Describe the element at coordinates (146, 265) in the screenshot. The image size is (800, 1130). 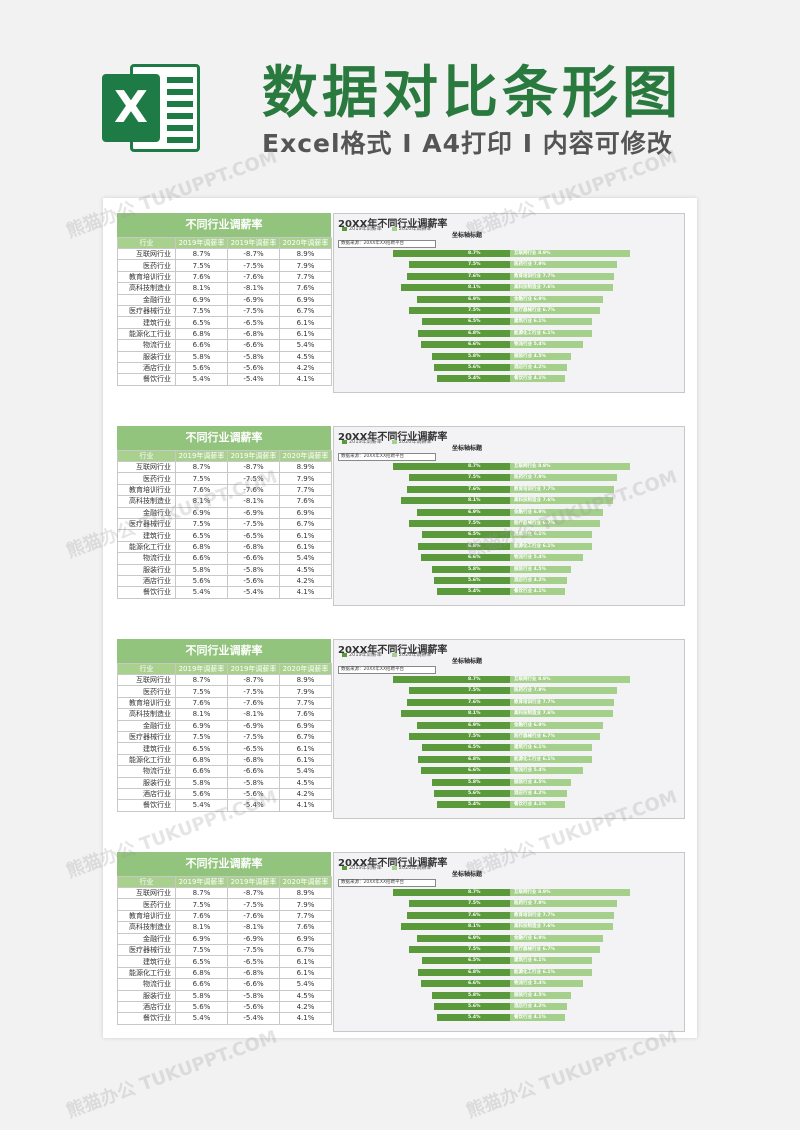
I see `industry-cell: 医药行业` at that location.